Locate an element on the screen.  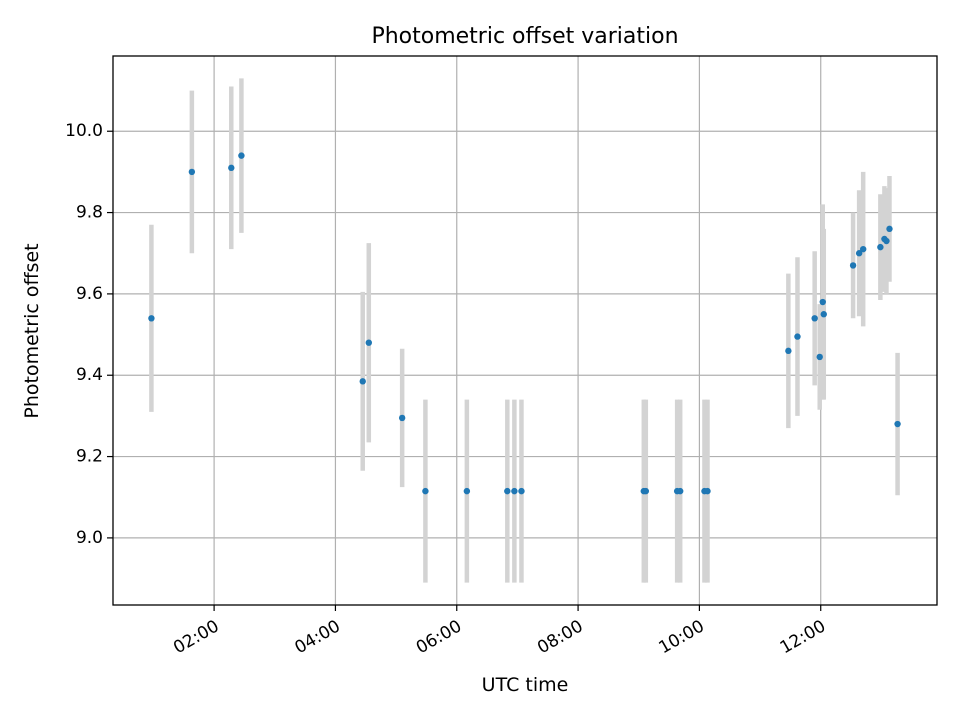
y-tick-label: 9.8 is located at coordinates (89, 213).